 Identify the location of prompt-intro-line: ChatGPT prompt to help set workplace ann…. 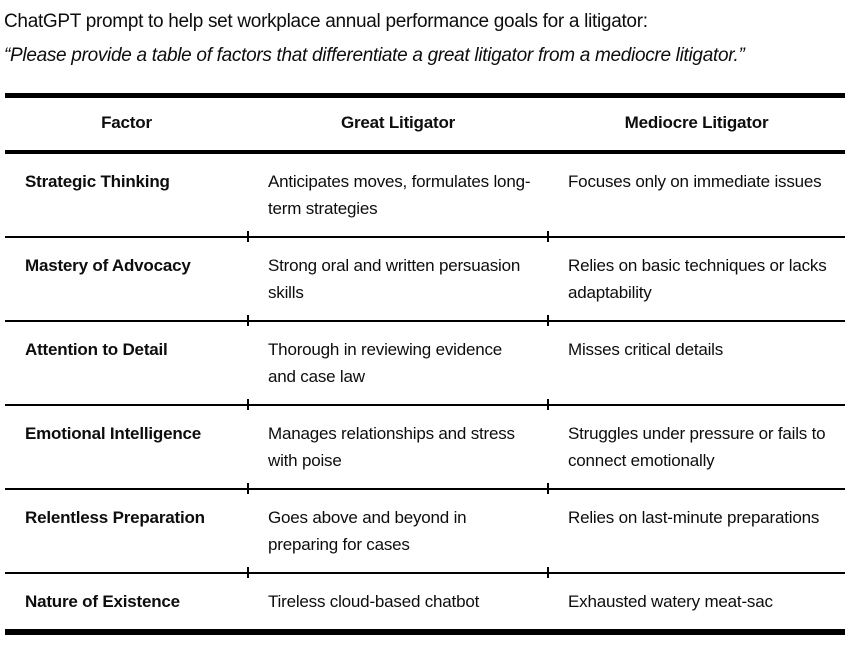
(326, 21).